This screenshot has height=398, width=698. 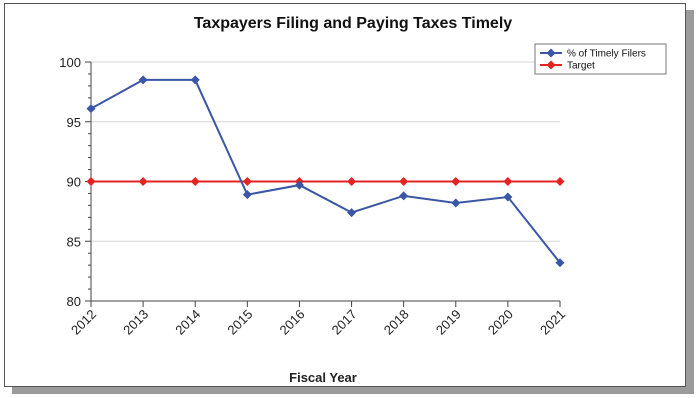 I want to click on x-axis-label: Fiscal Year, so click(x=323, y=377).